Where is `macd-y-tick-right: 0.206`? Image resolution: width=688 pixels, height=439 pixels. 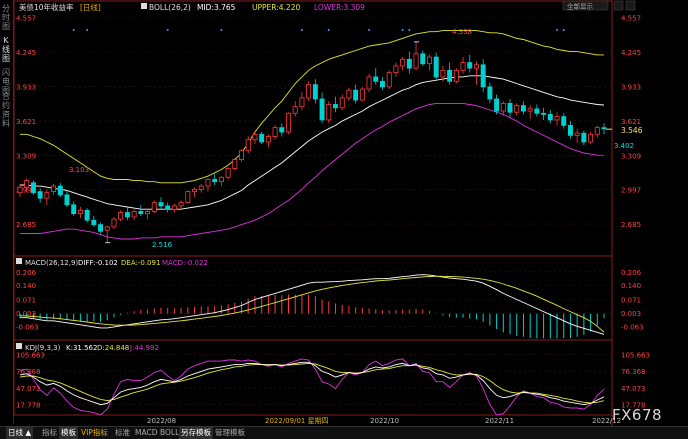 macd-y-tick-right: 0.206 is located at coordinates (631, 273).